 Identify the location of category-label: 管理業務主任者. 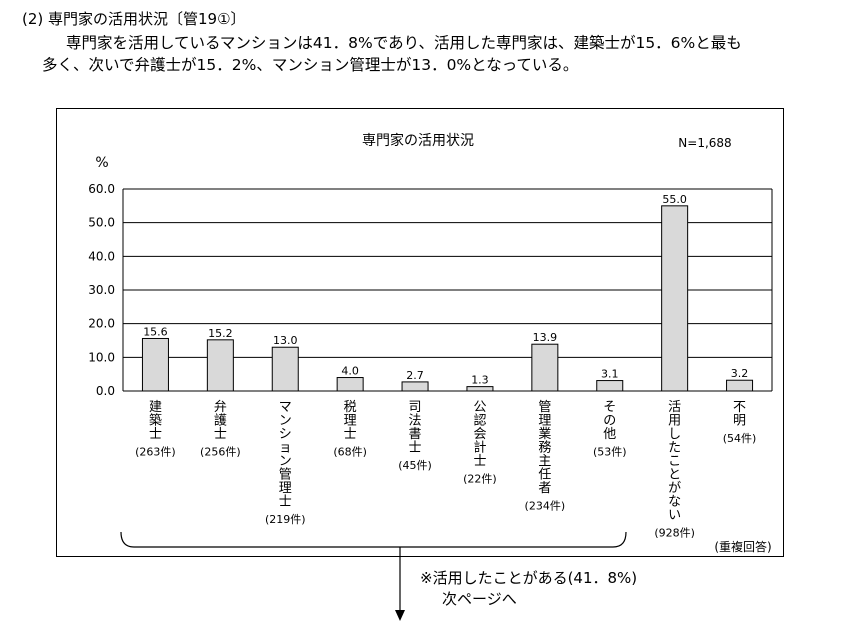
(544, 448).